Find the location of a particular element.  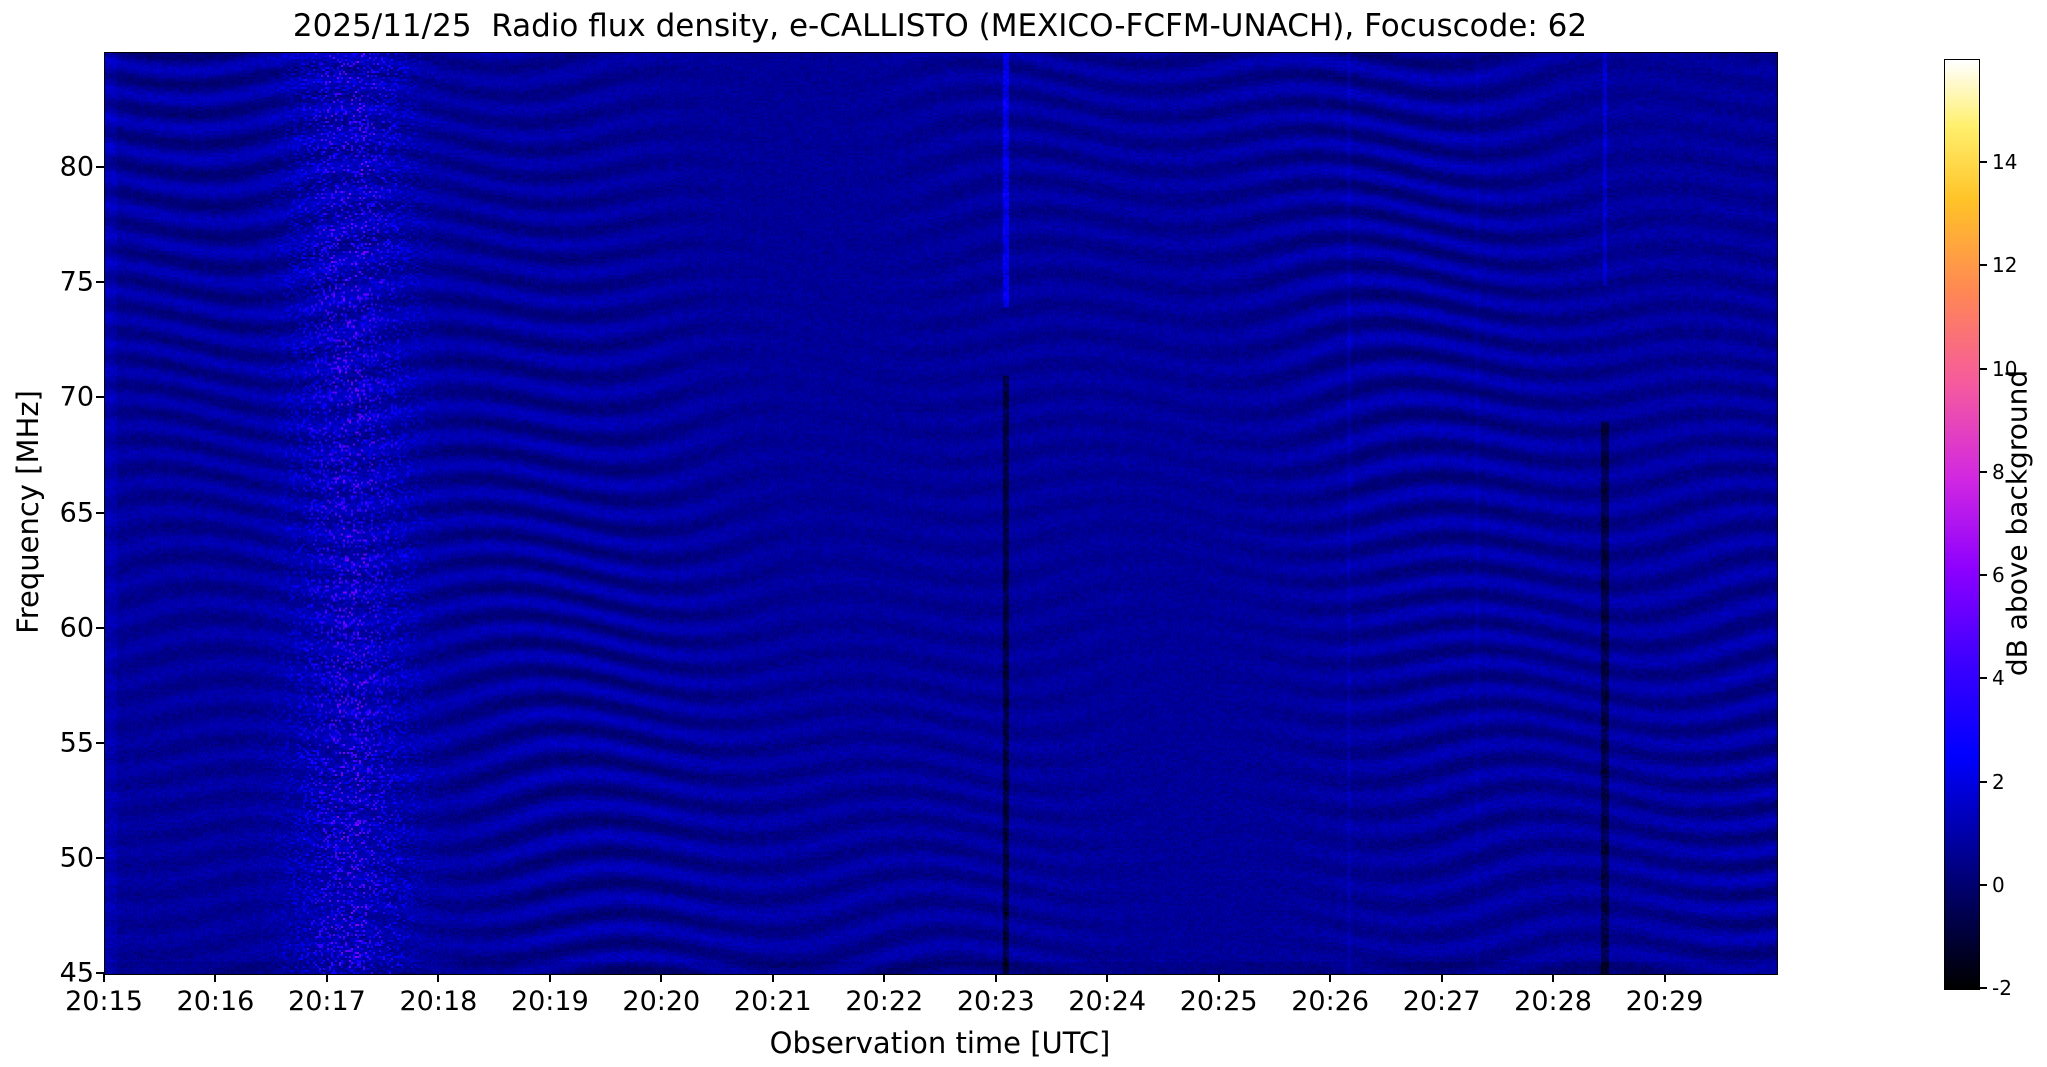

x-tick-label: 20:16 is located at coordinates (215, 1001).